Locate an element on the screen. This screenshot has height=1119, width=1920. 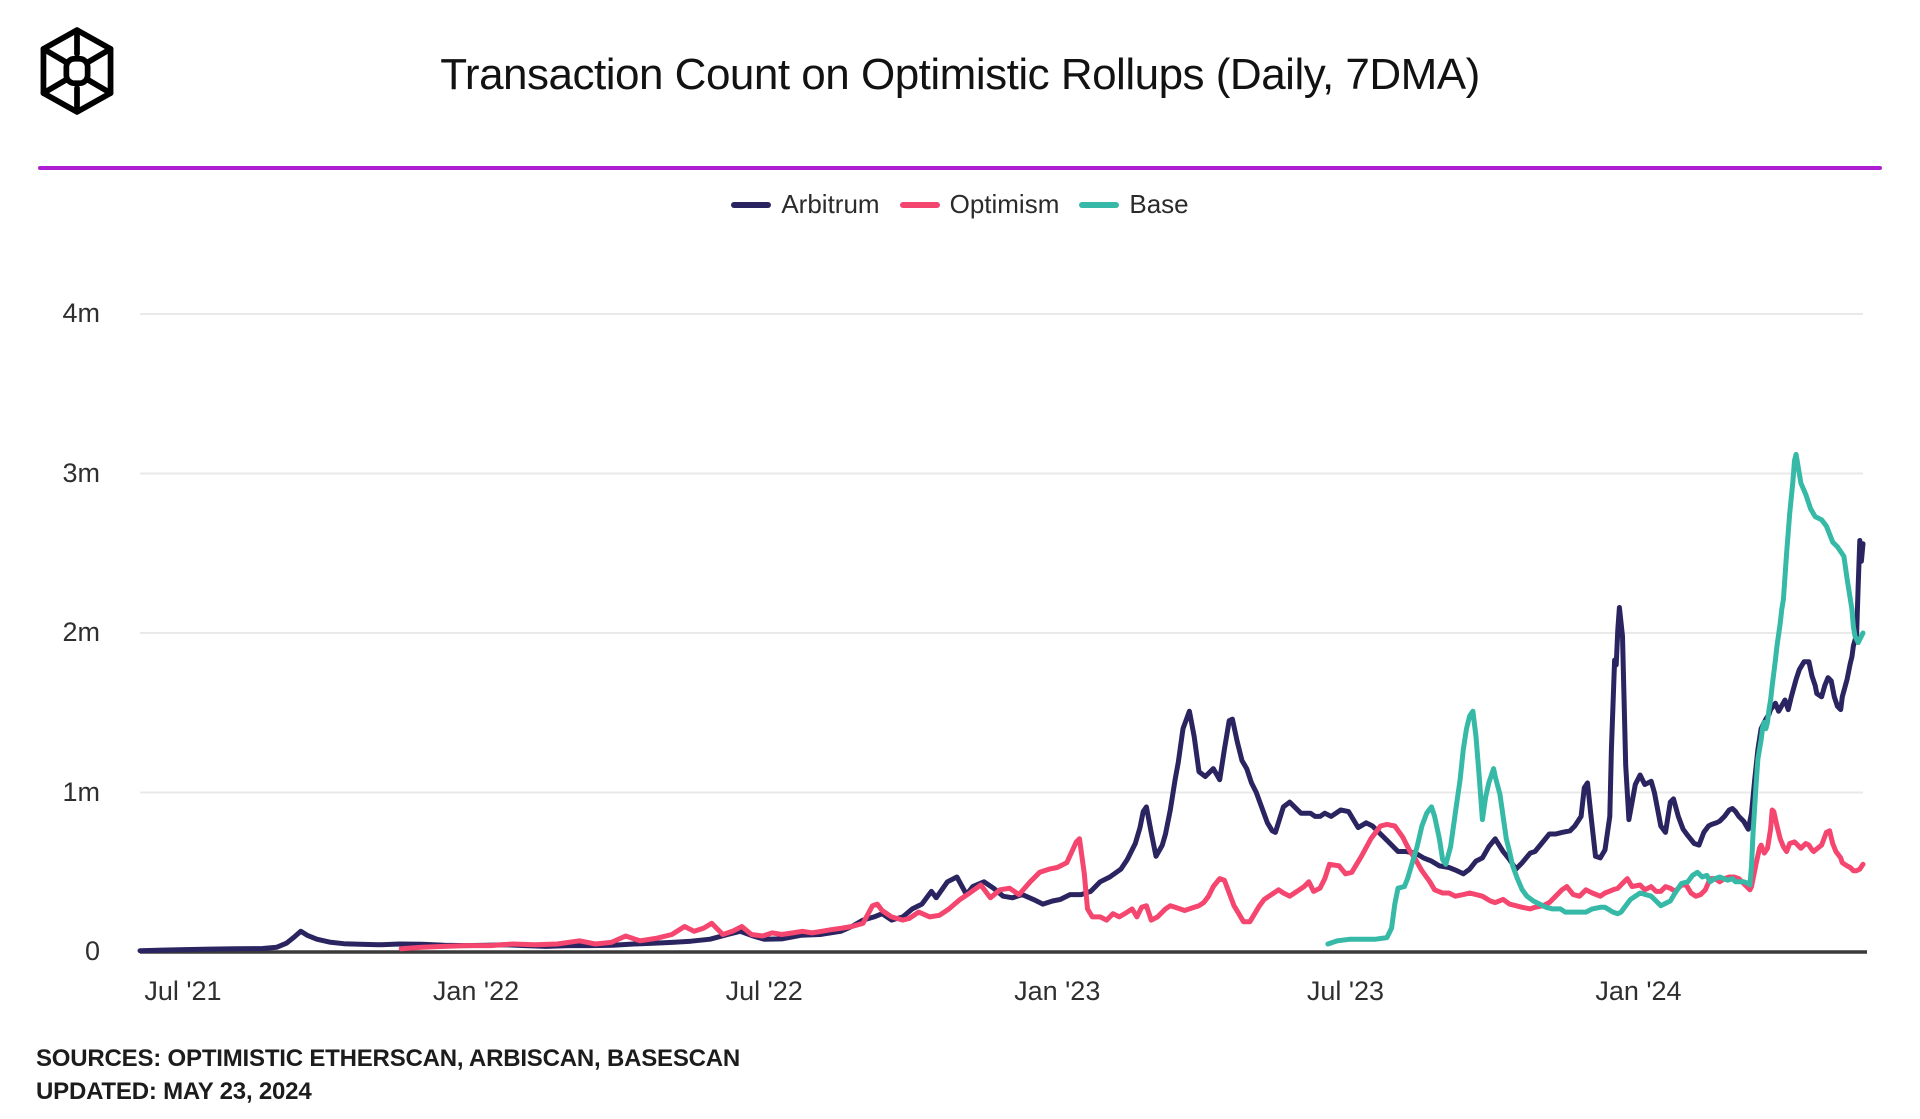
x-axis-tick-label: Jan '23 is located at coordinates (1057, 991).